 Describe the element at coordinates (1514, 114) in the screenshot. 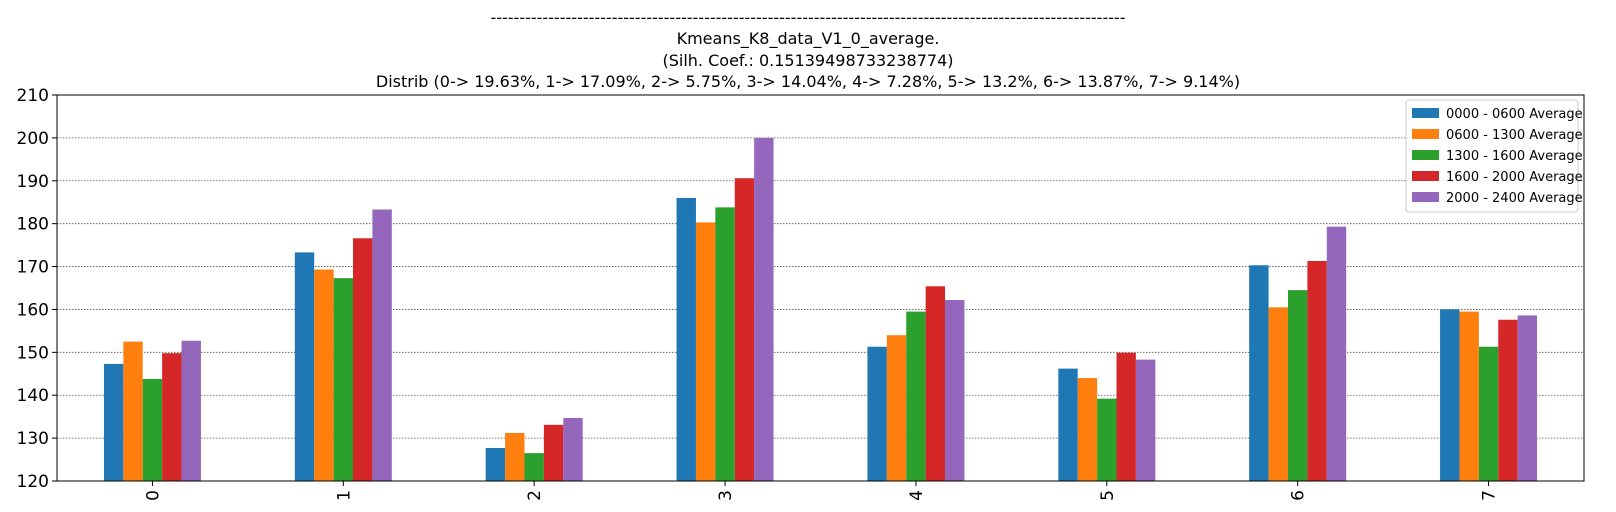

I see `legend-label: 0000 - 0600 Average` at that location.